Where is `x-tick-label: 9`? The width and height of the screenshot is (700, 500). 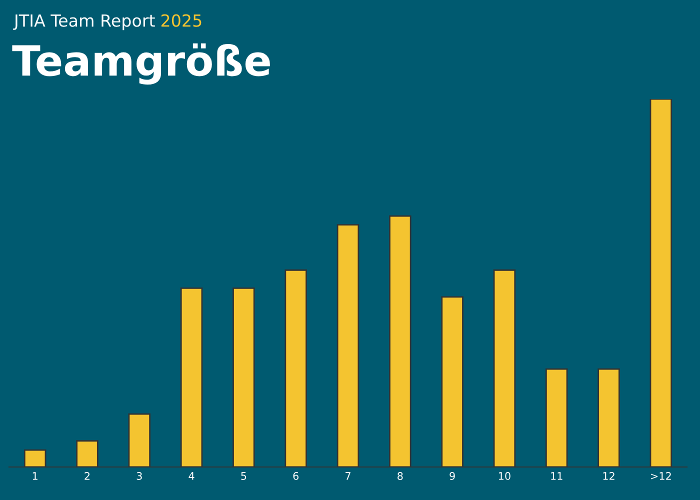
x-tick-label: 9 is located at coordinates (452, 476).